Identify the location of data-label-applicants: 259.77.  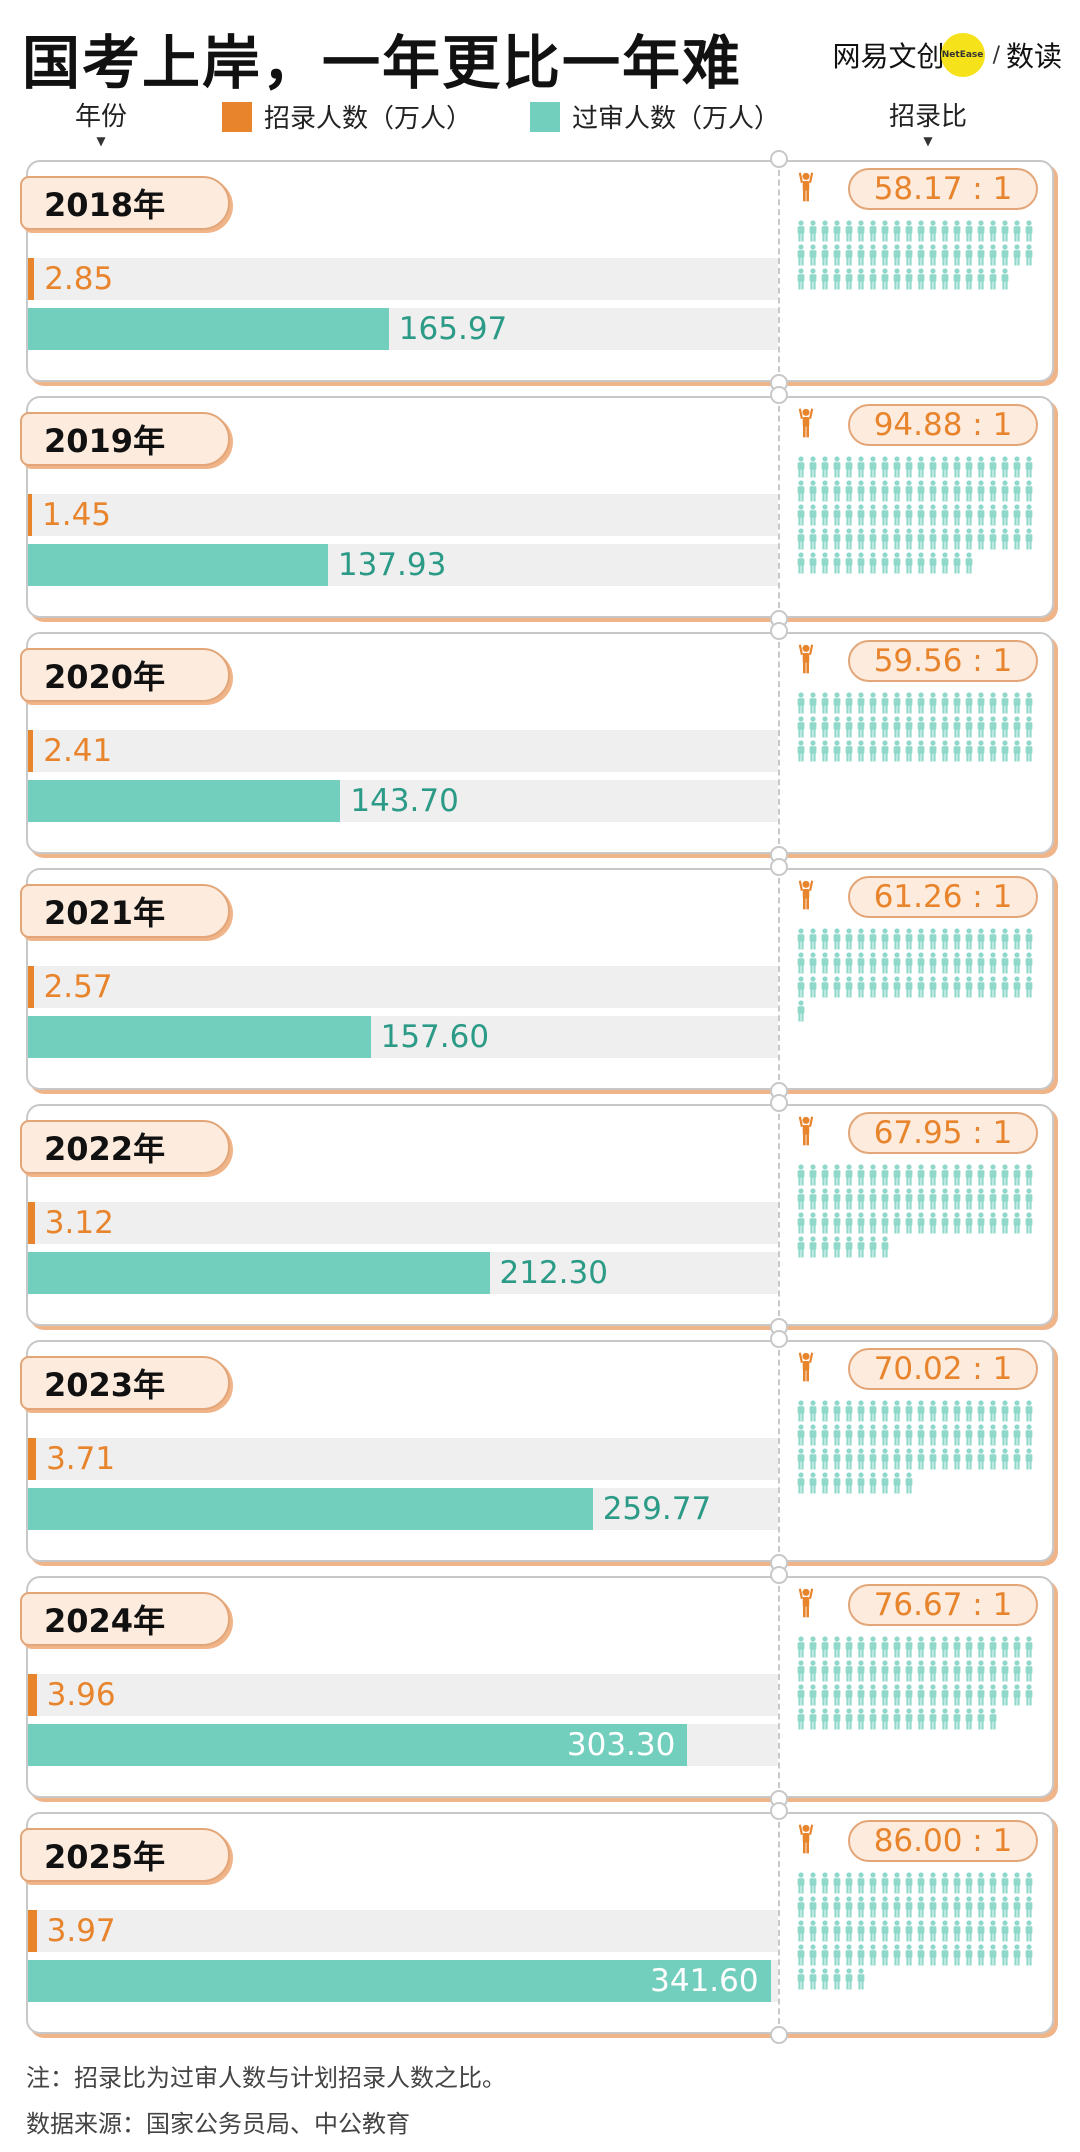
(657, 1509).